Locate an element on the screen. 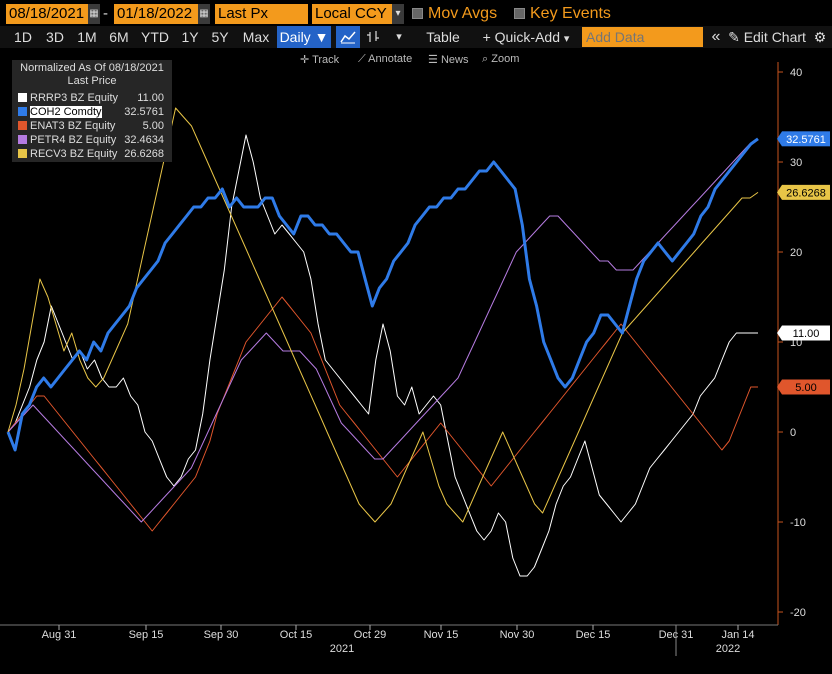  line-chart-type-button is located at coordinates (348, 37).